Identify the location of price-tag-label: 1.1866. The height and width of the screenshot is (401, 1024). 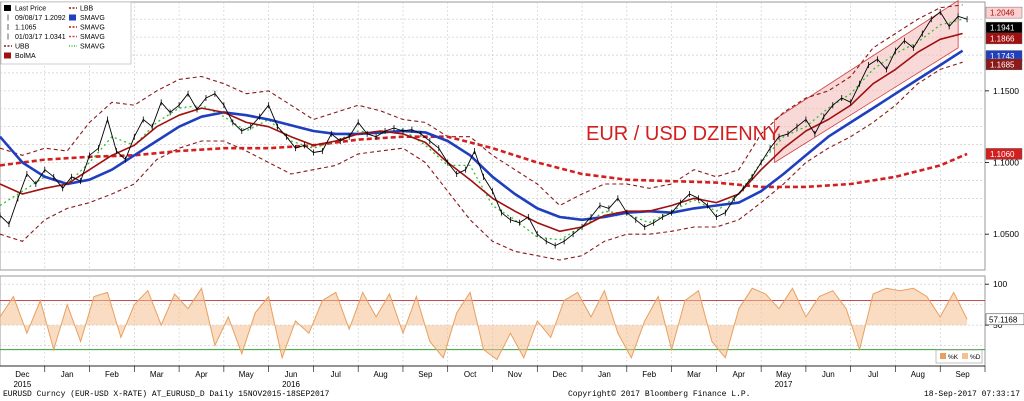
(1002, 38).